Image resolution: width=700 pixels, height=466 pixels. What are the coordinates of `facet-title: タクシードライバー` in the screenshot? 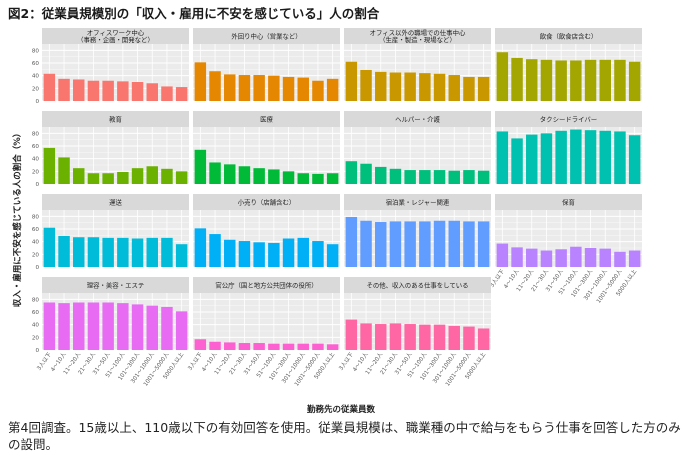 It's located at (568, 119).